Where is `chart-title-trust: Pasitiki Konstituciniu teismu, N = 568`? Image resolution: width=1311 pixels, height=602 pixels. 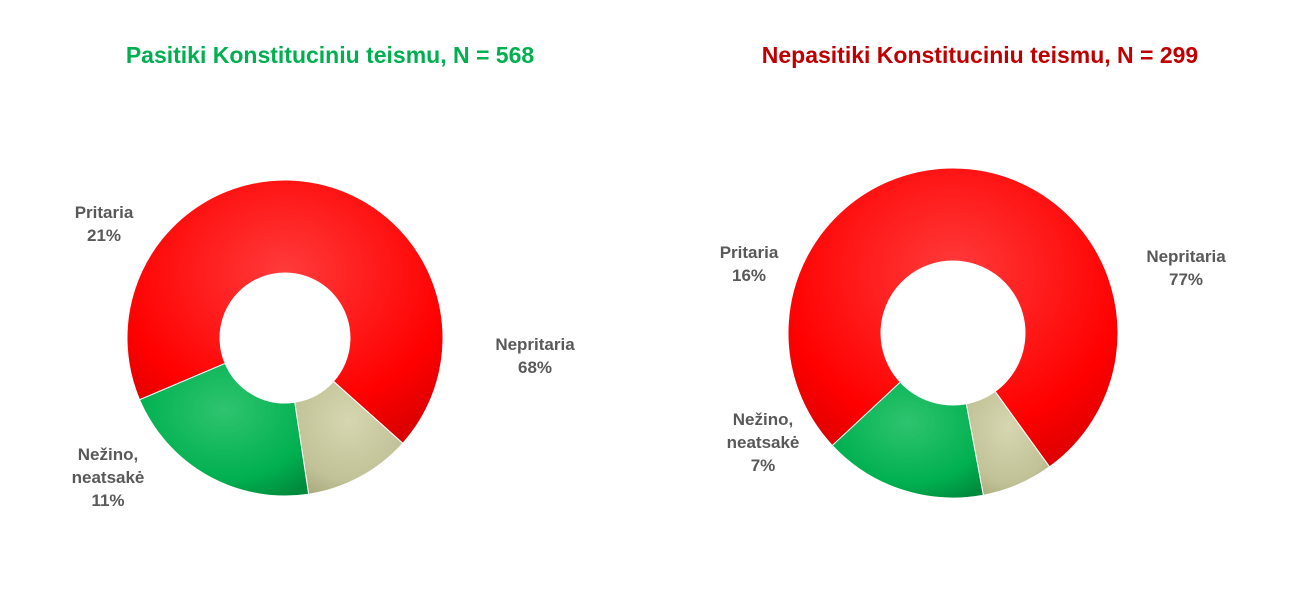
chart-title-trust: Pasitiki Konstituciniu teismu, N = 568 is located at coordinates (330, 55).